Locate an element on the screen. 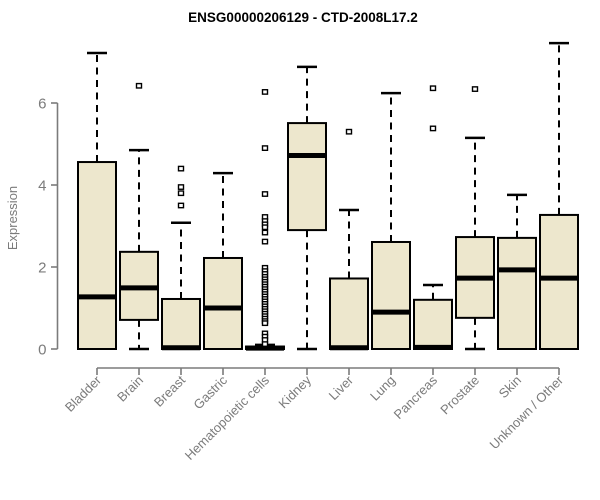 This screenshot has width=600, height=500. x-tick-label-kidney: Kidney is located at coordinates (294, 391).